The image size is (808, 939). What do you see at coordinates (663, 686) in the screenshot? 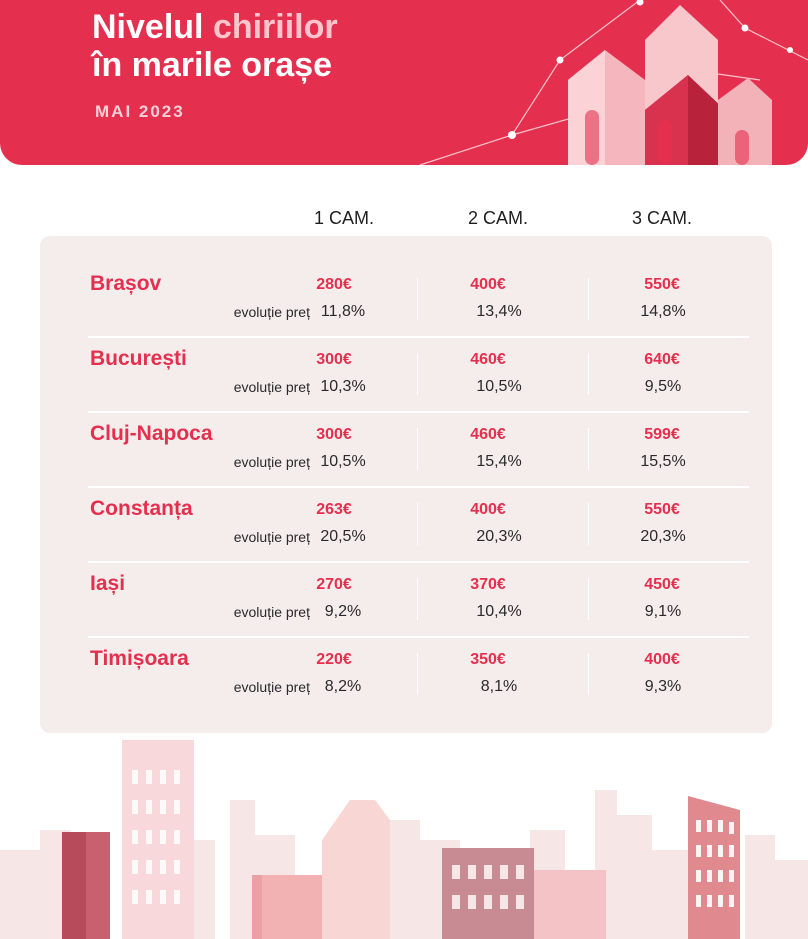
I see `change-3cam: 9,3%` at bounding box center [663, 686].